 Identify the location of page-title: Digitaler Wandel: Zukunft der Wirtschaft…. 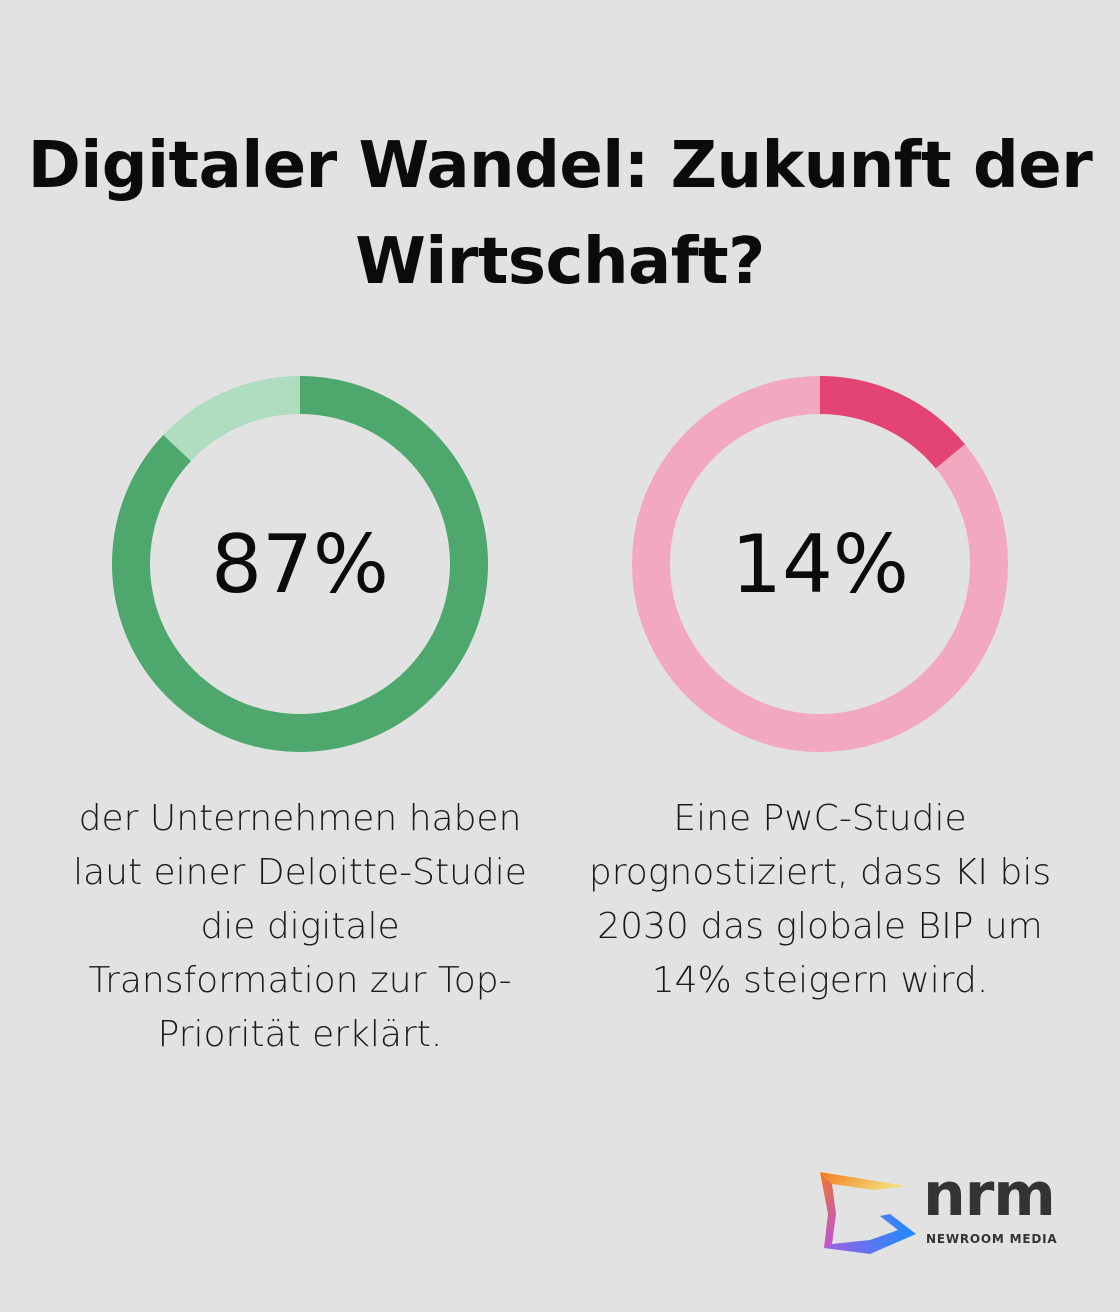
(560, 214).